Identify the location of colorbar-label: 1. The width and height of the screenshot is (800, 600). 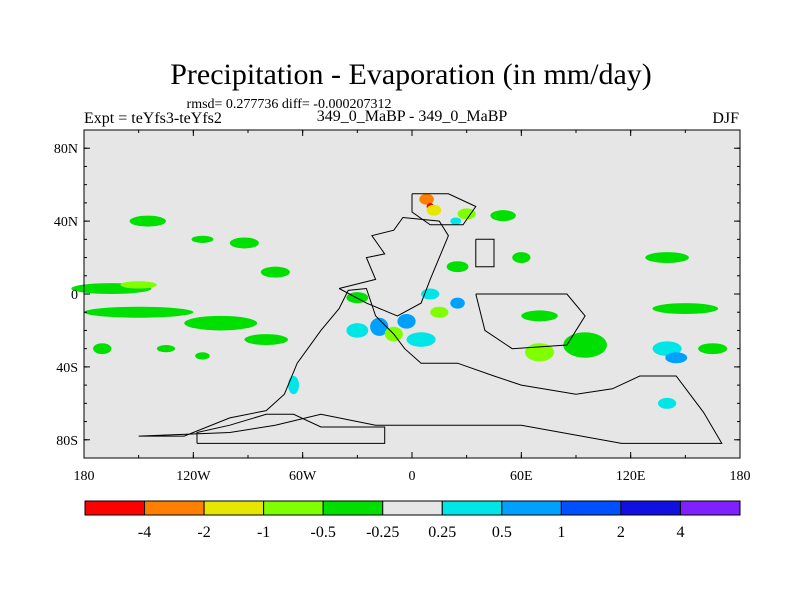
(561, 532).